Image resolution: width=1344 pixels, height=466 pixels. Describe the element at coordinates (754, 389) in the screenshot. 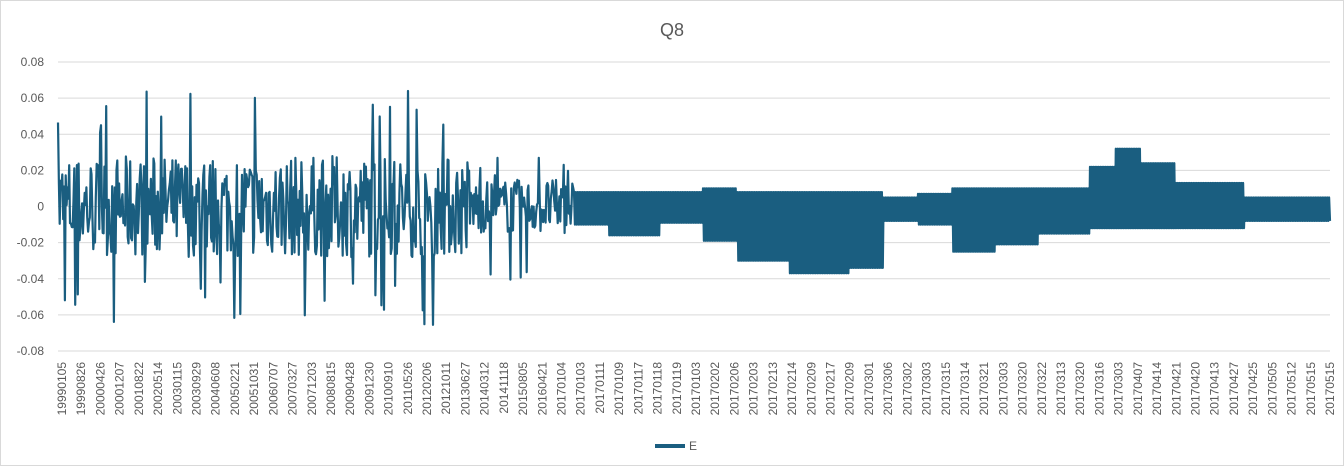

I see `x-tick-label: 20170203` at that location.